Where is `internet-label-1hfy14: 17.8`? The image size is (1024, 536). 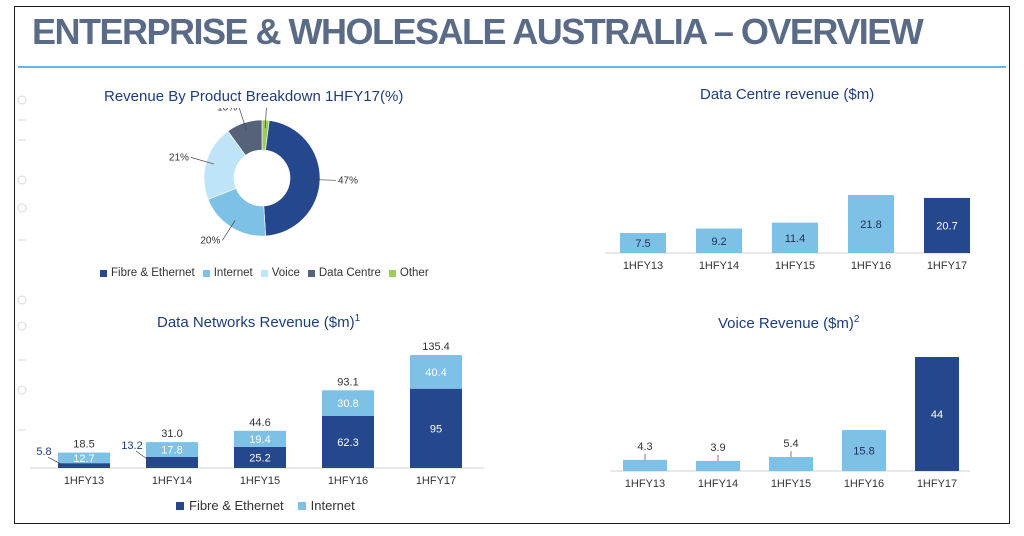
internet-label-1hfy14: 17.8 is located at coordinates (171, 451).